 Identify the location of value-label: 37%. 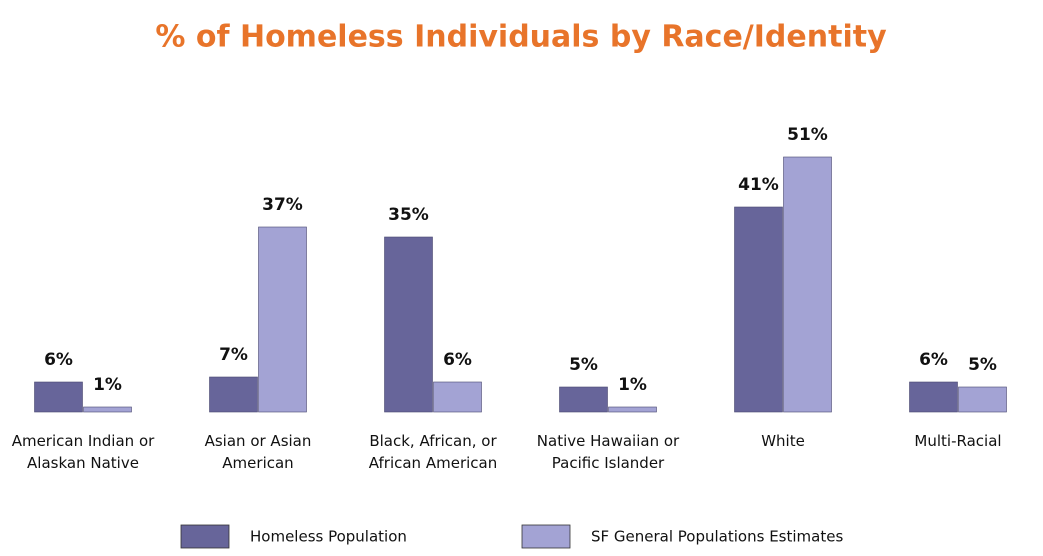
(282, 205).